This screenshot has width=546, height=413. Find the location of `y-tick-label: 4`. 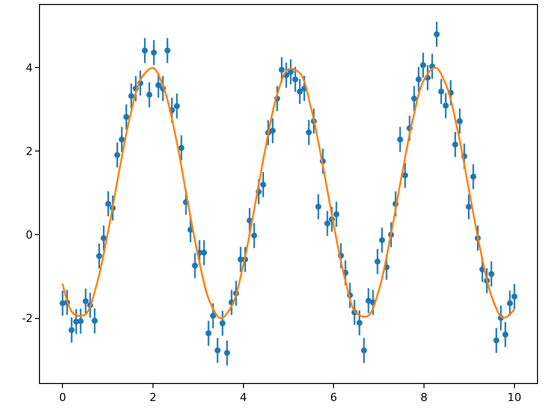

y-tick-label: 4 is located at coordinates (29, 68).